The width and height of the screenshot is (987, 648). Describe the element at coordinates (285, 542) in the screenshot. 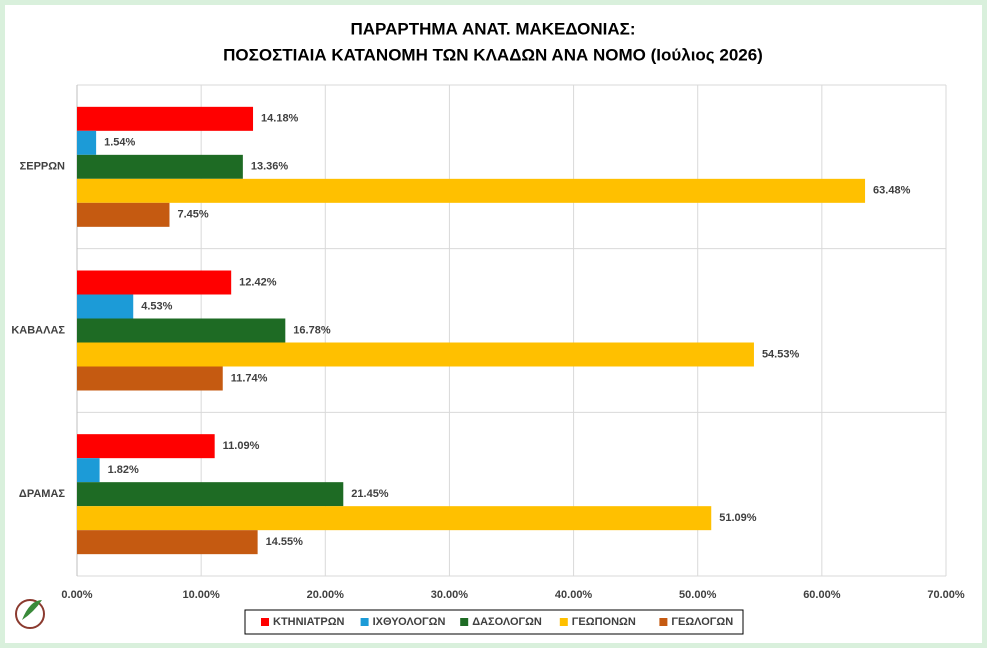

I see `data-label: 14.55%` at that location.